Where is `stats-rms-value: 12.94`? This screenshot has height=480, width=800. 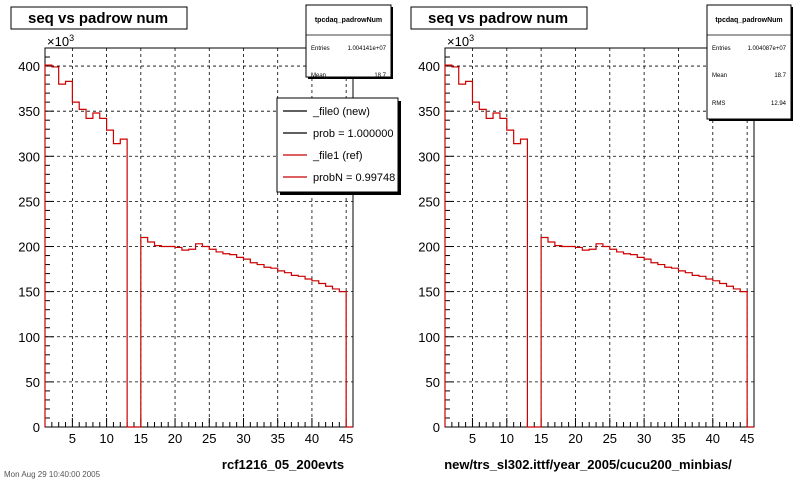 stats-rms-value: 12.94 is located at coordinates (779, 104).